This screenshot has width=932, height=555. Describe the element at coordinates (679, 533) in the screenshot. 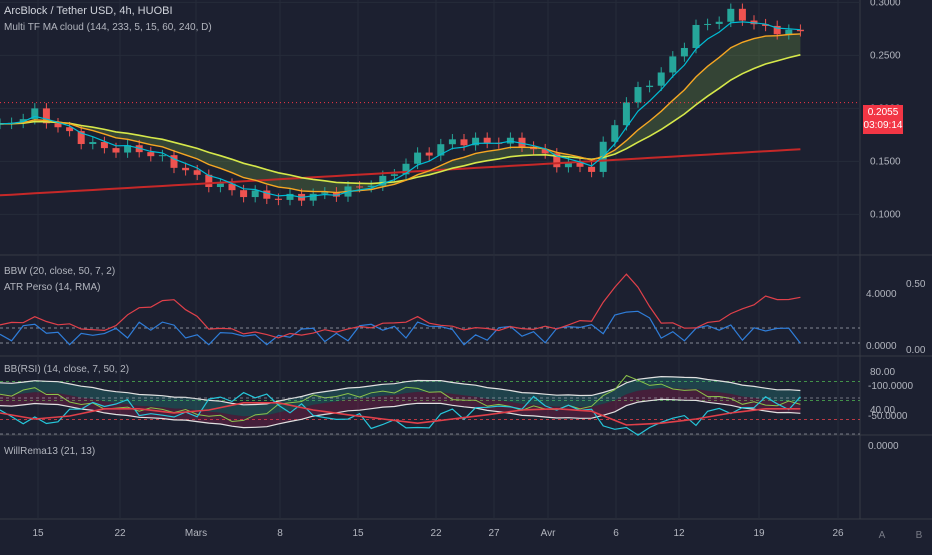

I see `time-tick-label: 12` at that location.